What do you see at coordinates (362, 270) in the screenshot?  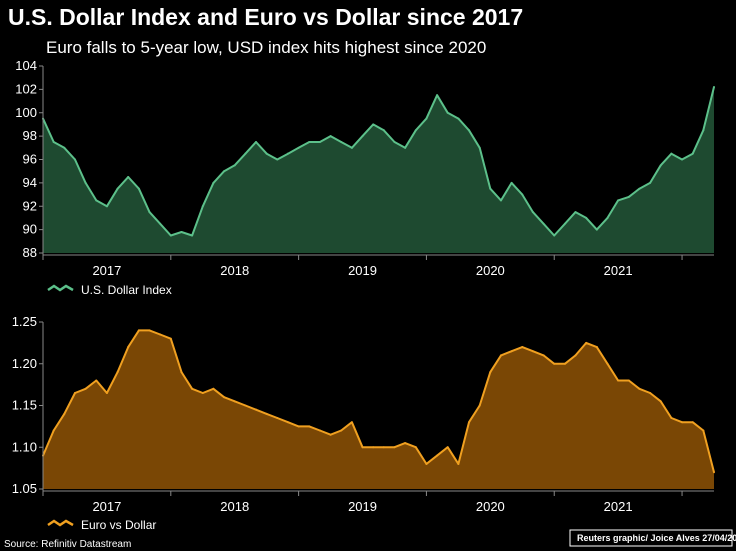 I see `usd-x-tick-label: 2019` at bounding box center [362, 270].